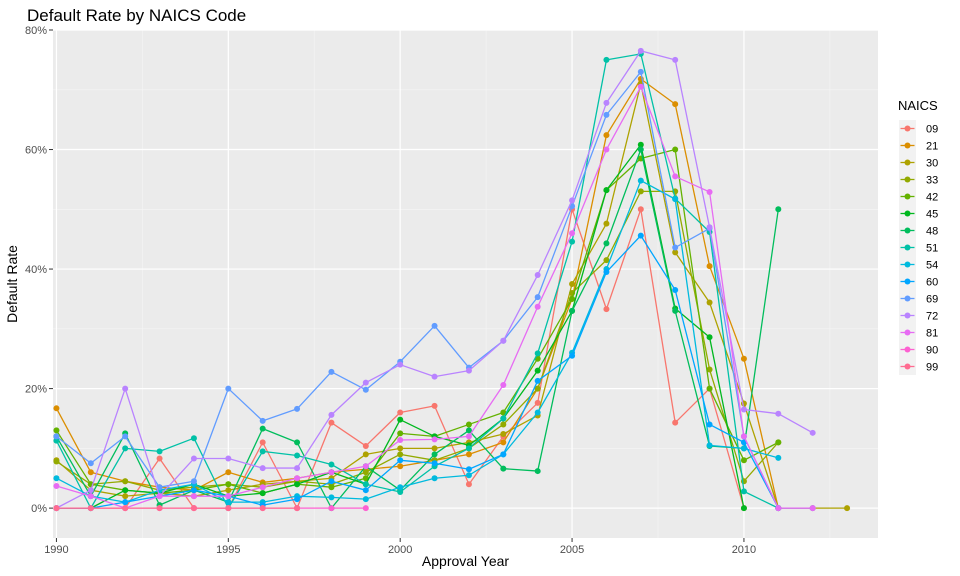 The height and width of the screenshot is (576, 960). What do you see at coordinates (918, 332) in the screenshot?
I see `legend-item-81: 81` at bounding box center [918, 332].